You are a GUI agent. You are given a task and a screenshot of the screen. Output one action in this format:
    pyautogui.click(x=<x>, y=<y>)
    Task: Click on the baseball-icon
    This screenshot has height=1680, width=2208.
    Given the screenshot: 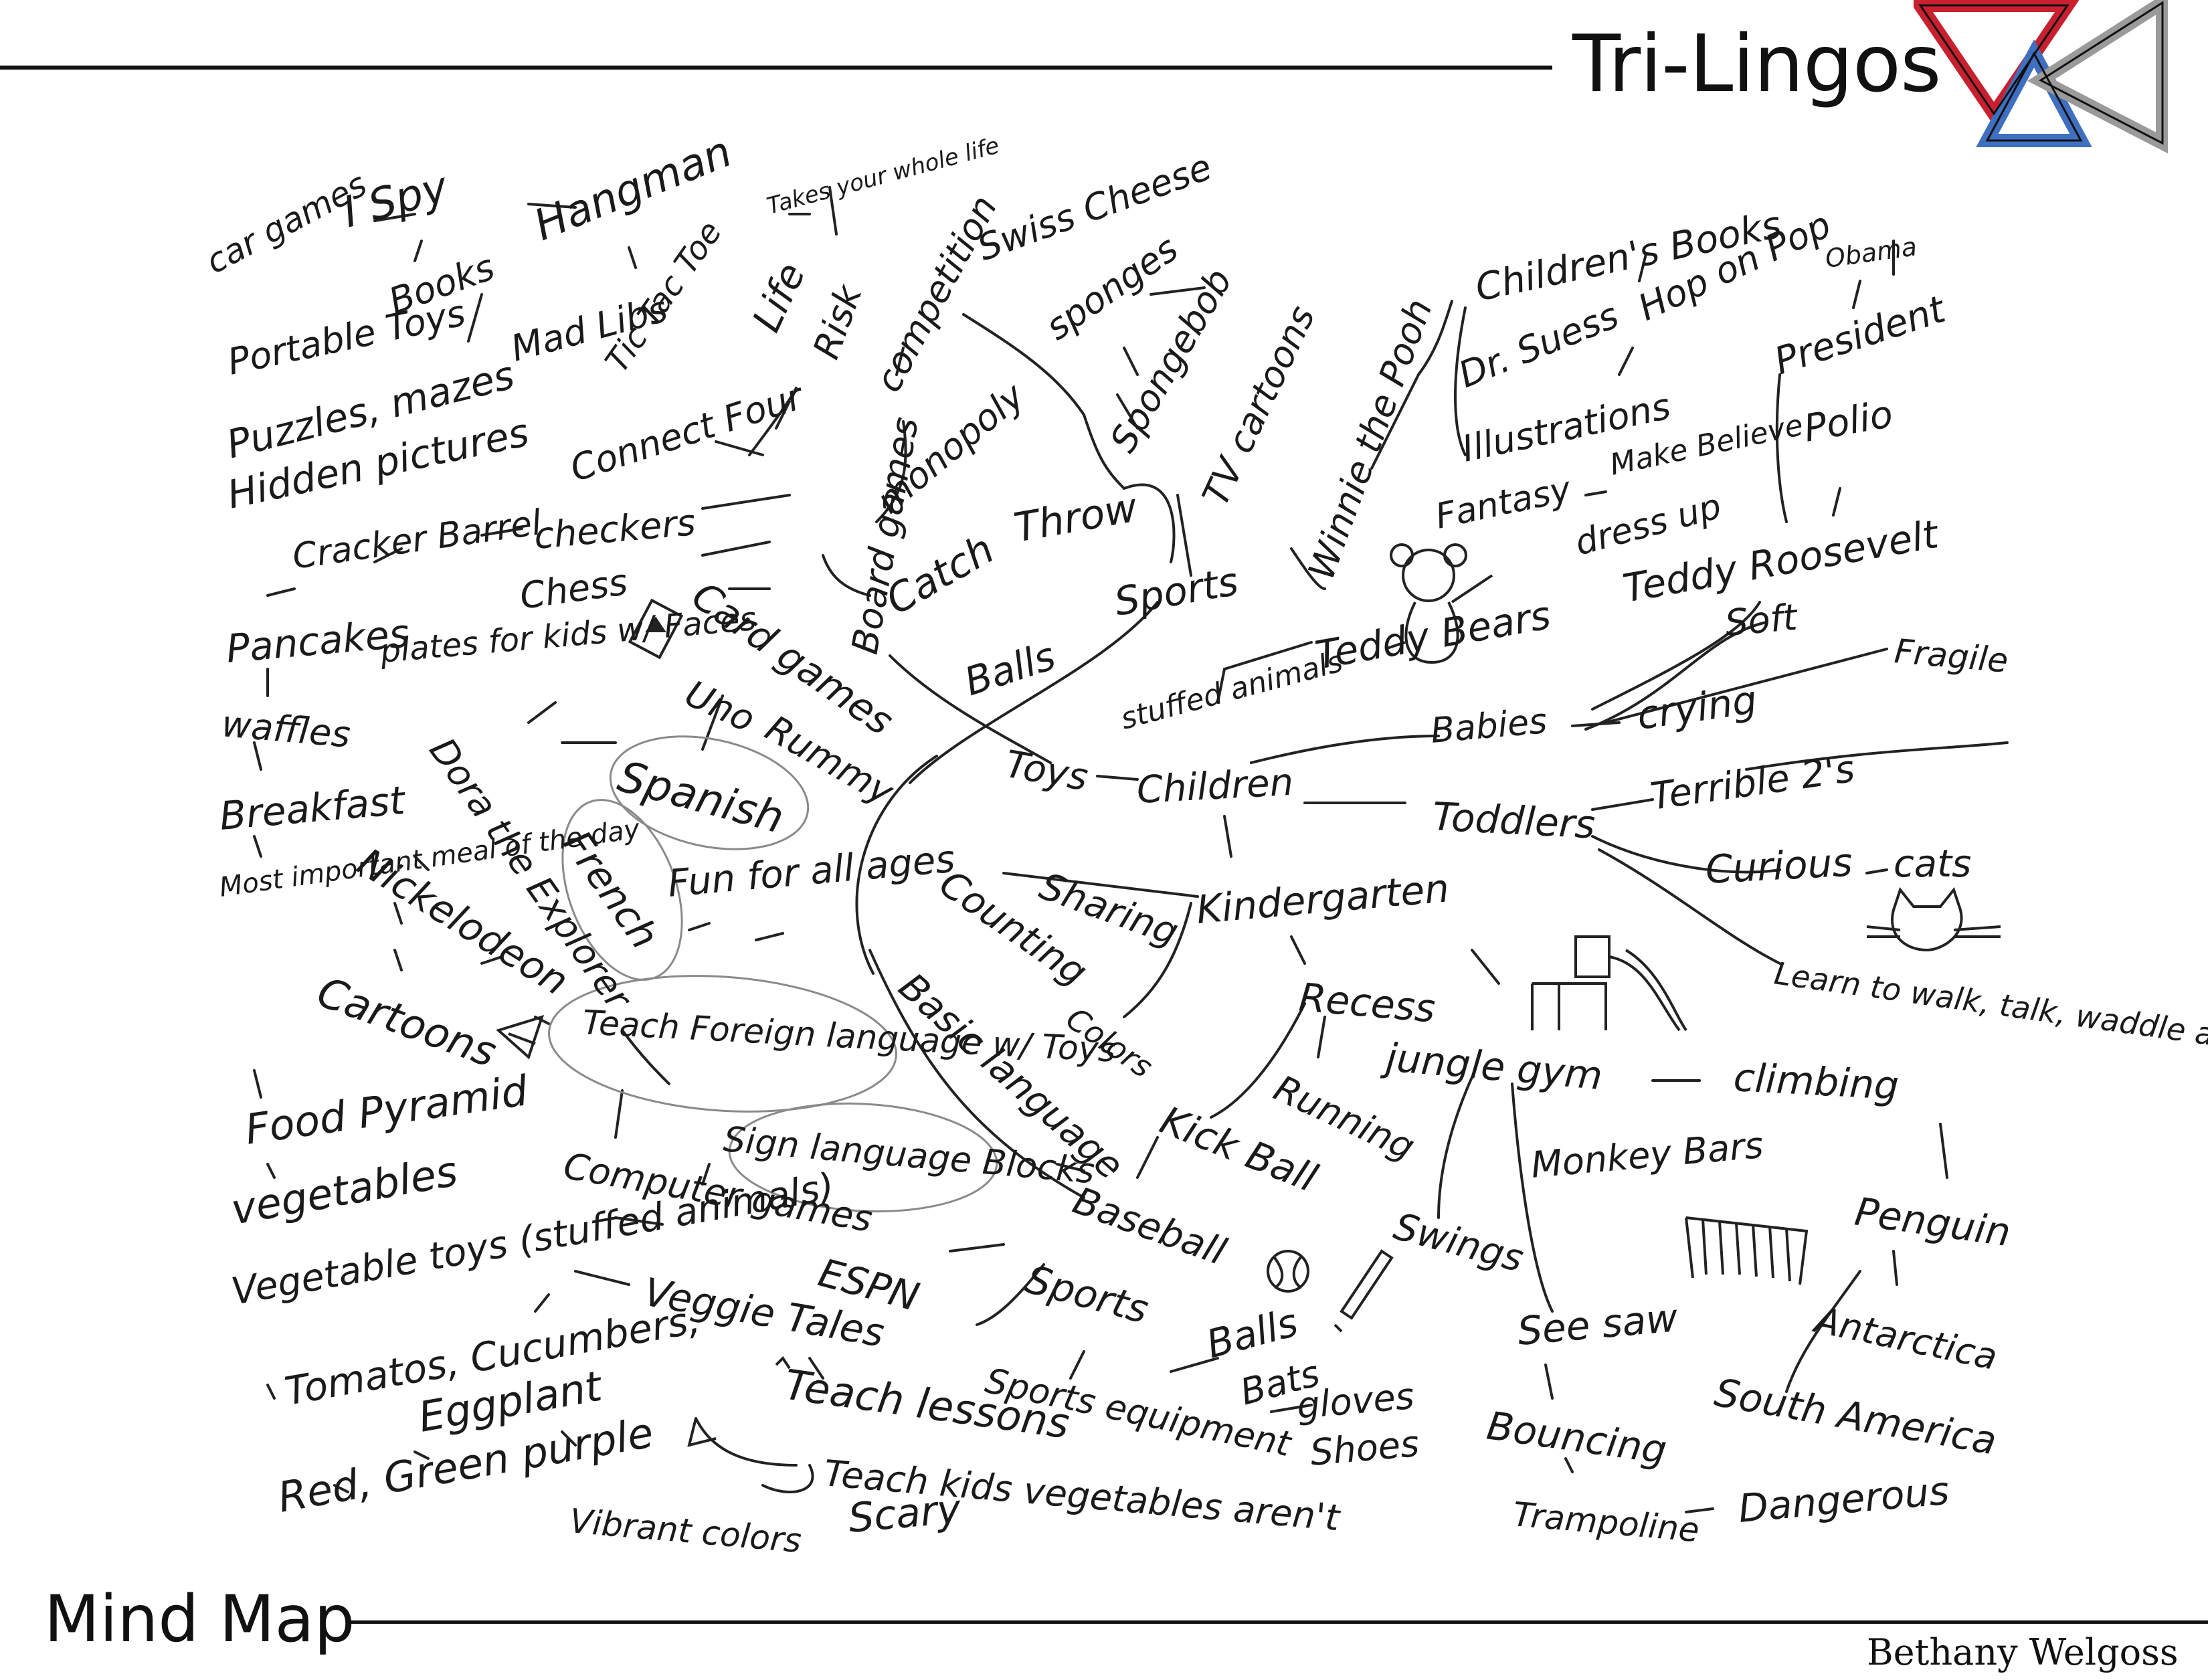 What is the action you would take?
    pyautogui.click(x=1288, y=1271)
    